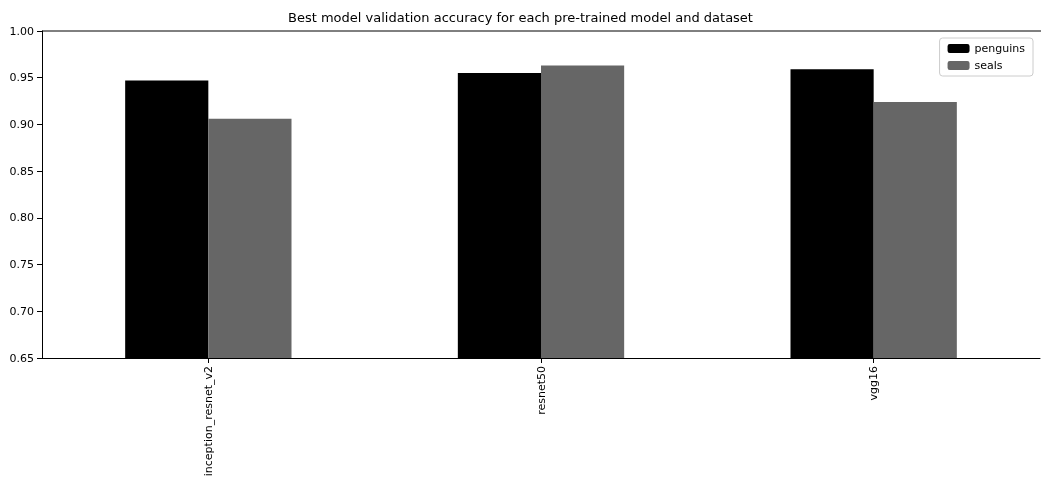 The width and height of the screenshot is (1041, 489). Describe the element at coordinates (520, 17) in the screenshot. I see `chart-title: Best model validation accuracy for each pre-trained model and dataset` at that location.